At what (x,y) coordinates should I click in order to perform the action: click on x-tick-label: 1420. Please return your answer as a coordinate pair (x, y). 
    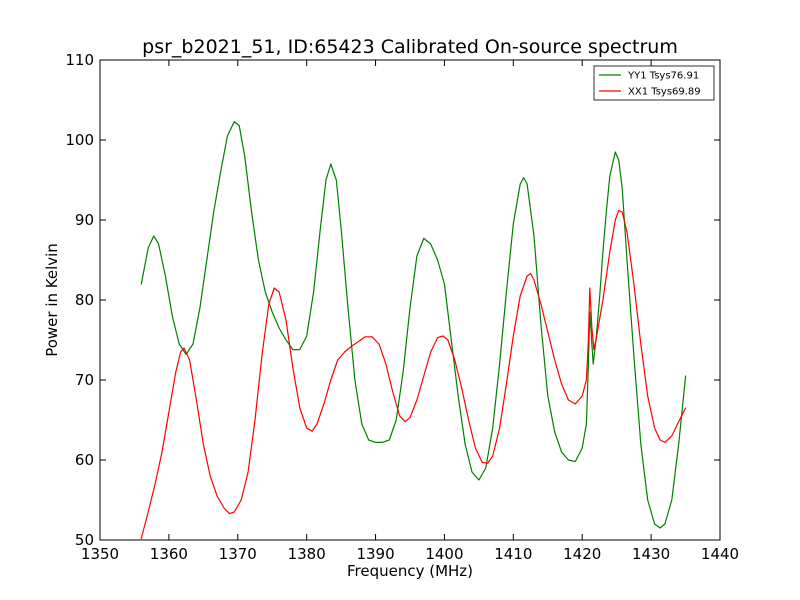
    Looking at the image, I should click on (582, 554).